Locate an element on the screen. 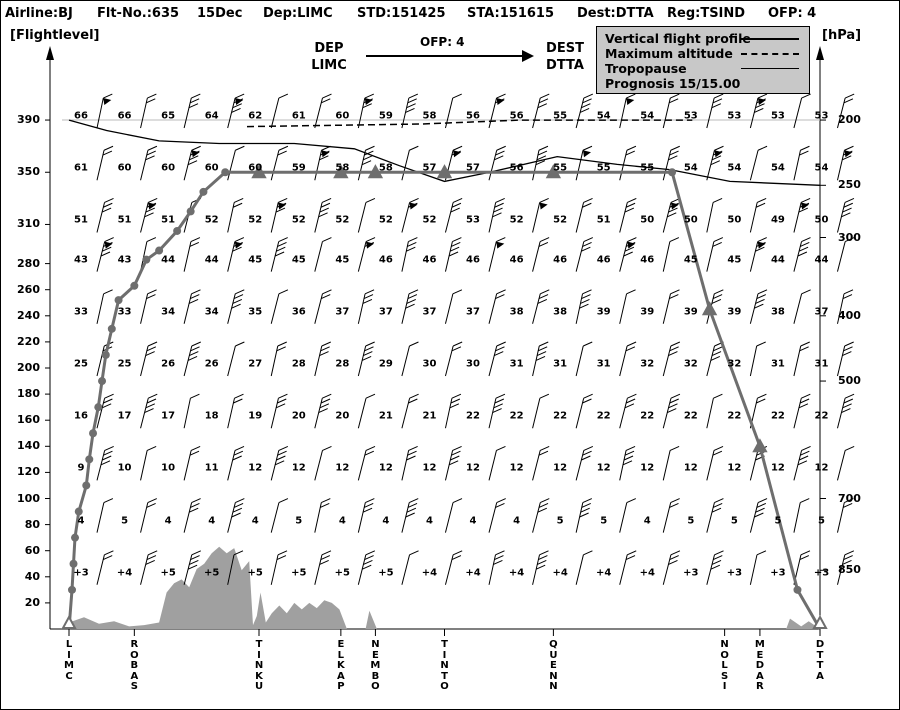  temperature-label: 45 is located at coordinates (342, 260).